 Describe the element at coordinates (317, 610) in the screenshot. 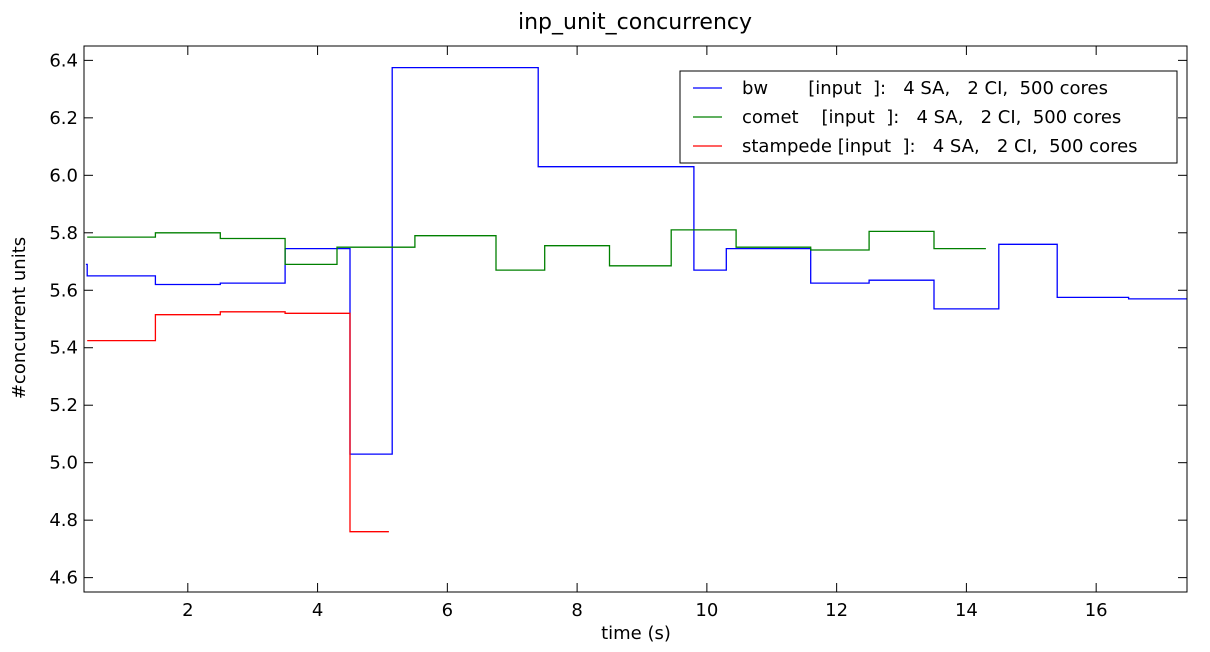

I see `x-tick-label: 4` at that location.